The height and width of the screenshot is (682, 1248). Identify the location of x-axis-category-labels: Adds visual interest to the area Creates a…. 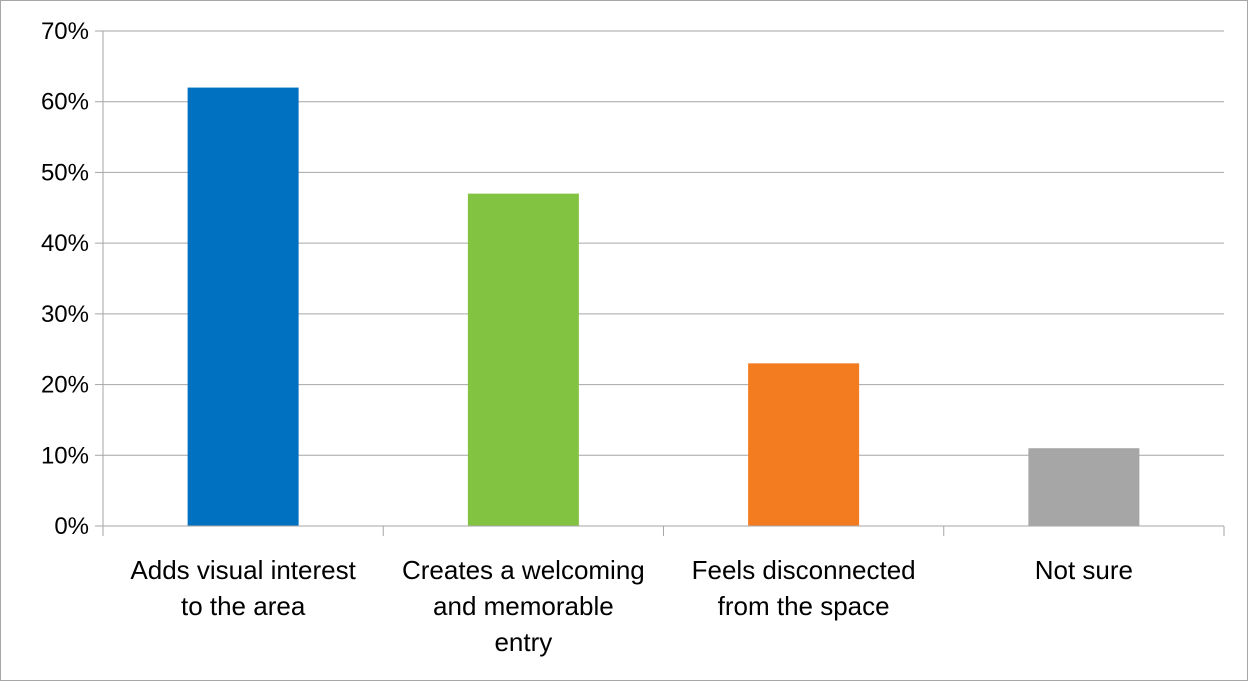
(631, 606).